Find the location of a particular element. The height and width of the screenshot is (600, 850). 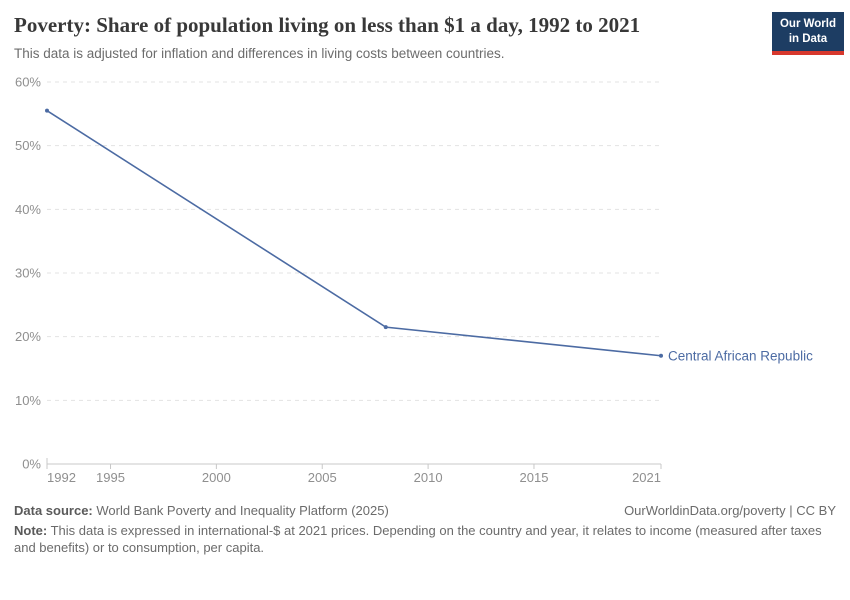

x-axis-tick-label: 1992 is located at coordinates (61, 477).